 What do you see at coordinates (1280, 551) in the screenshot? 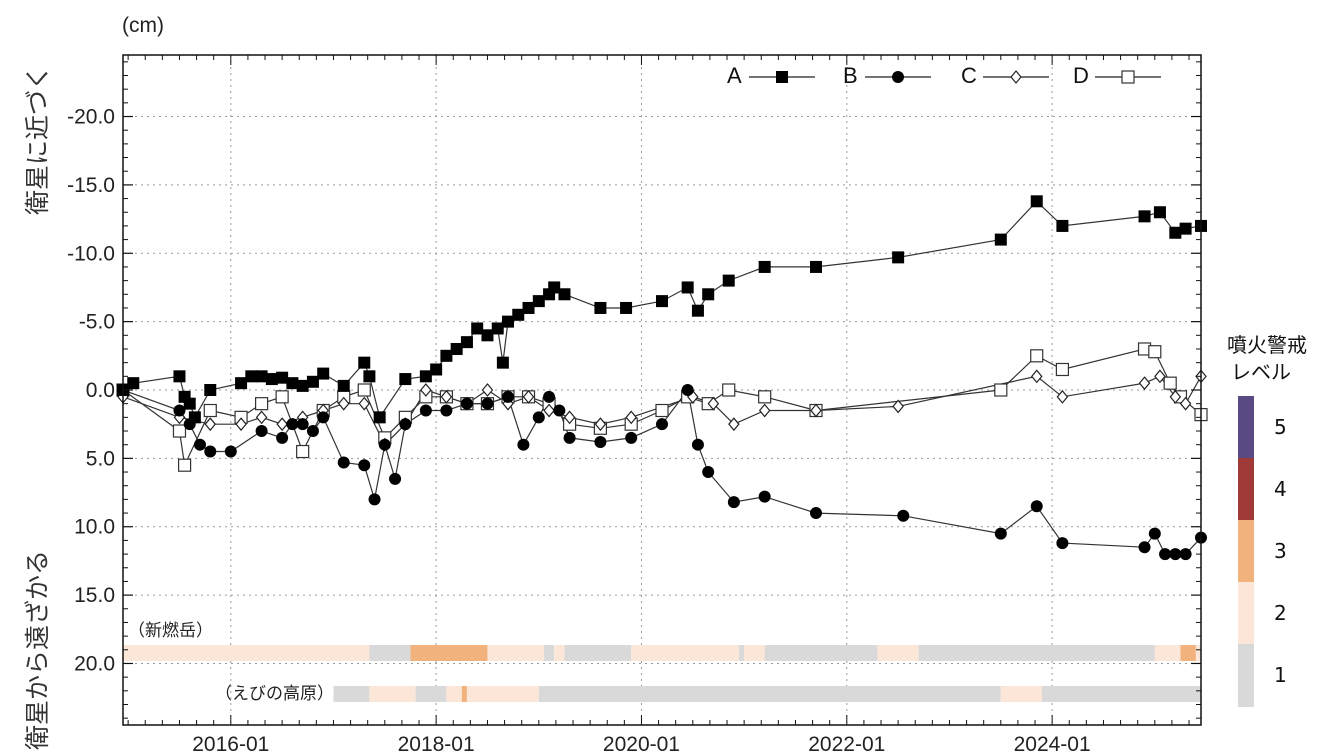
I see `alert-level-label-3: 3` at bounding box center [1280, 551].